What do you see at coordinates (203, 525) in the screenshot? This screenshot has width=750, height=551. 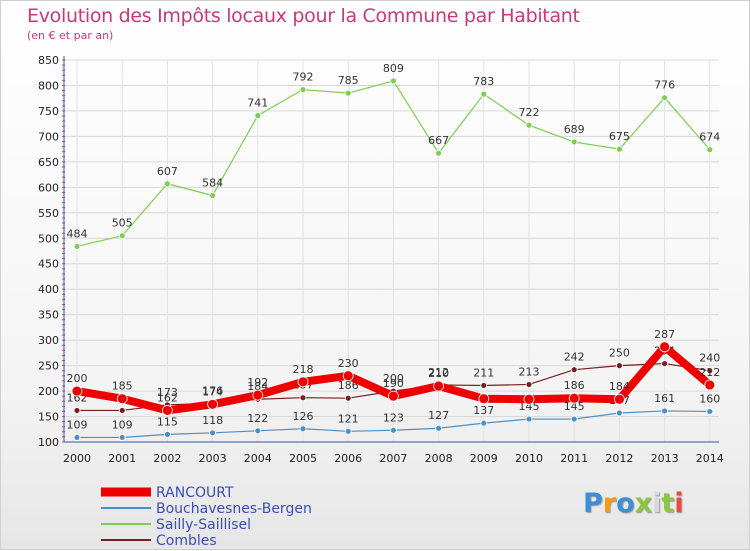 I see `legend-label-sailly-saillisel: Sailly-Saillisel` at bounding box center [203, 525].